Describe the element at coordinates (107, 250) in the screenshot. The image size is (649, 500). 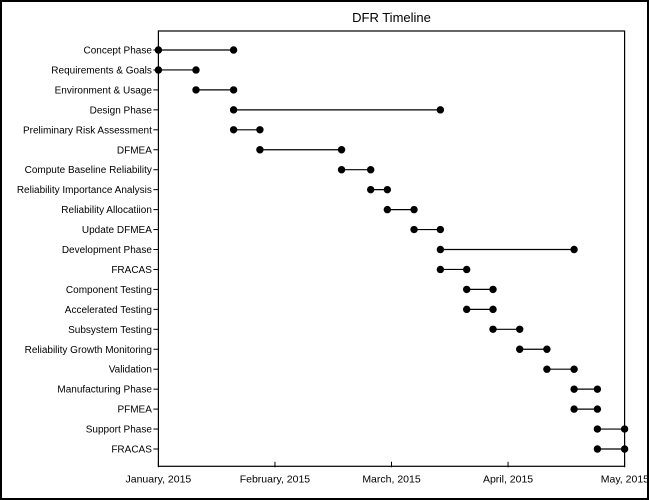
I see `task-label: Development Phase` at that location.